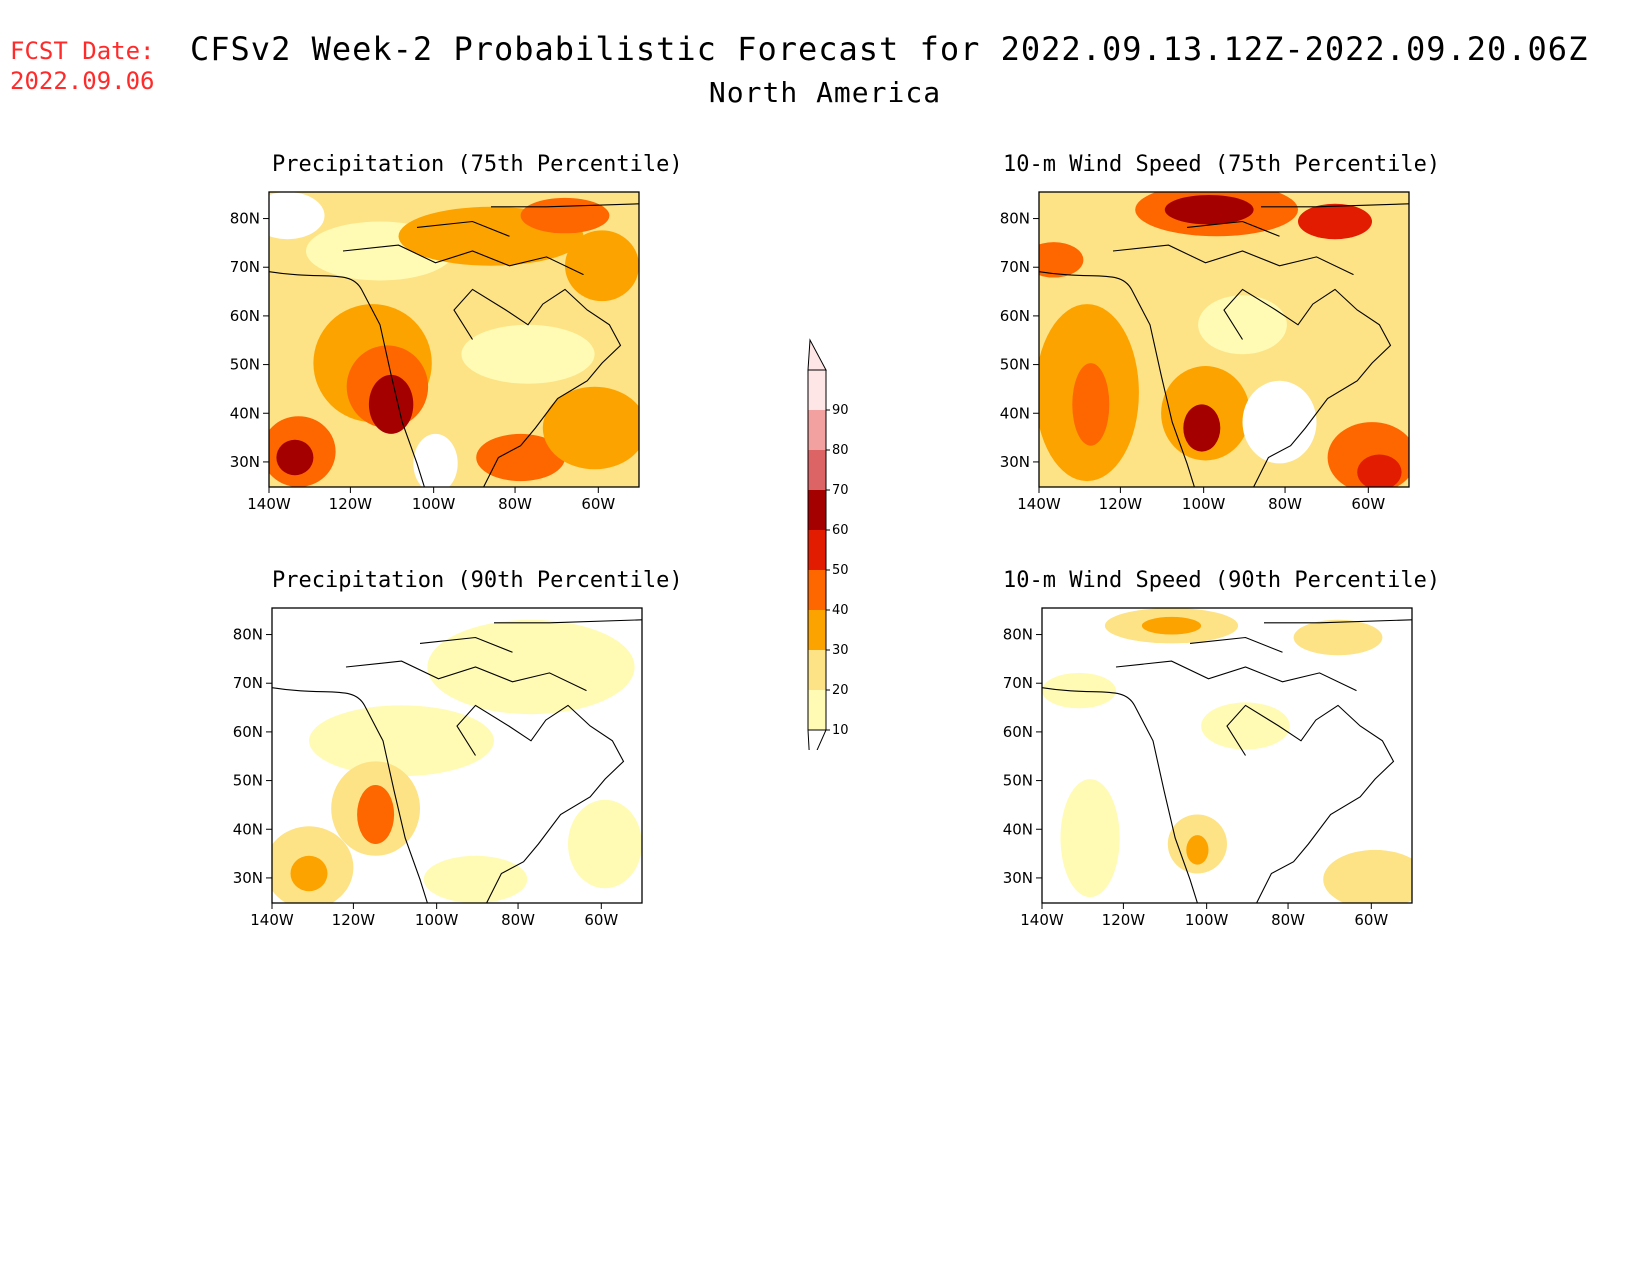 Image resolution: width=1650 pixels, height=1275 pixels. I want to click on map-precip-90-plot: 30N 40N 50N 60N 70N 80N 140W 120W 100W 80W 60W, so click(438, 768).